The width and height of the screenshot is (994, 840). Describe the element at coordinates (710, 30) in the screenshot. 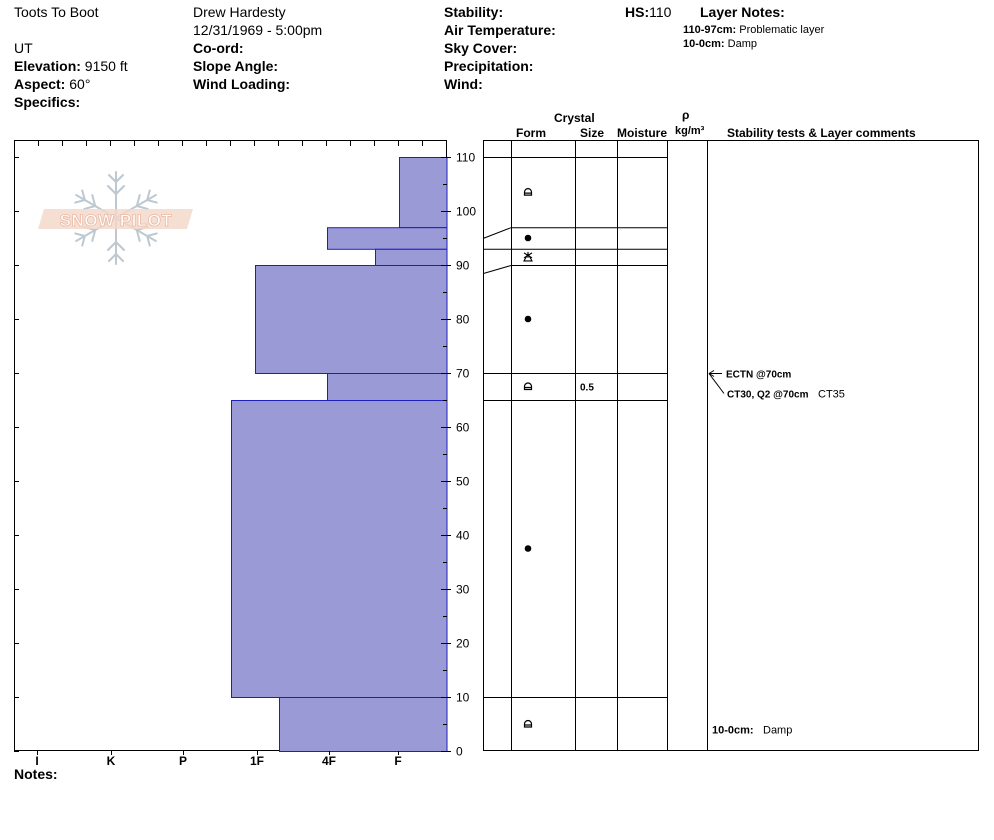

I see `layer-note-range: 110-97cm:` at that location.